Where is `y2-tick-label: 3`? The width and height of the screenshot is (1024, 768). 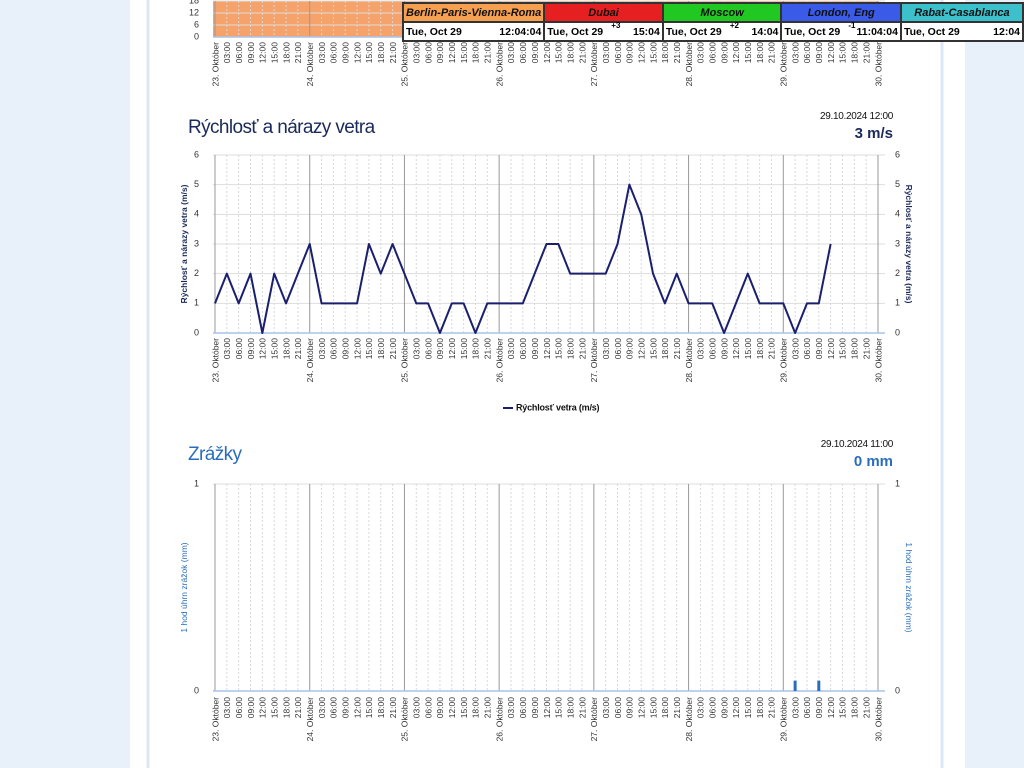
y2-tick-label: 3 is located at coordinates (897, 243).